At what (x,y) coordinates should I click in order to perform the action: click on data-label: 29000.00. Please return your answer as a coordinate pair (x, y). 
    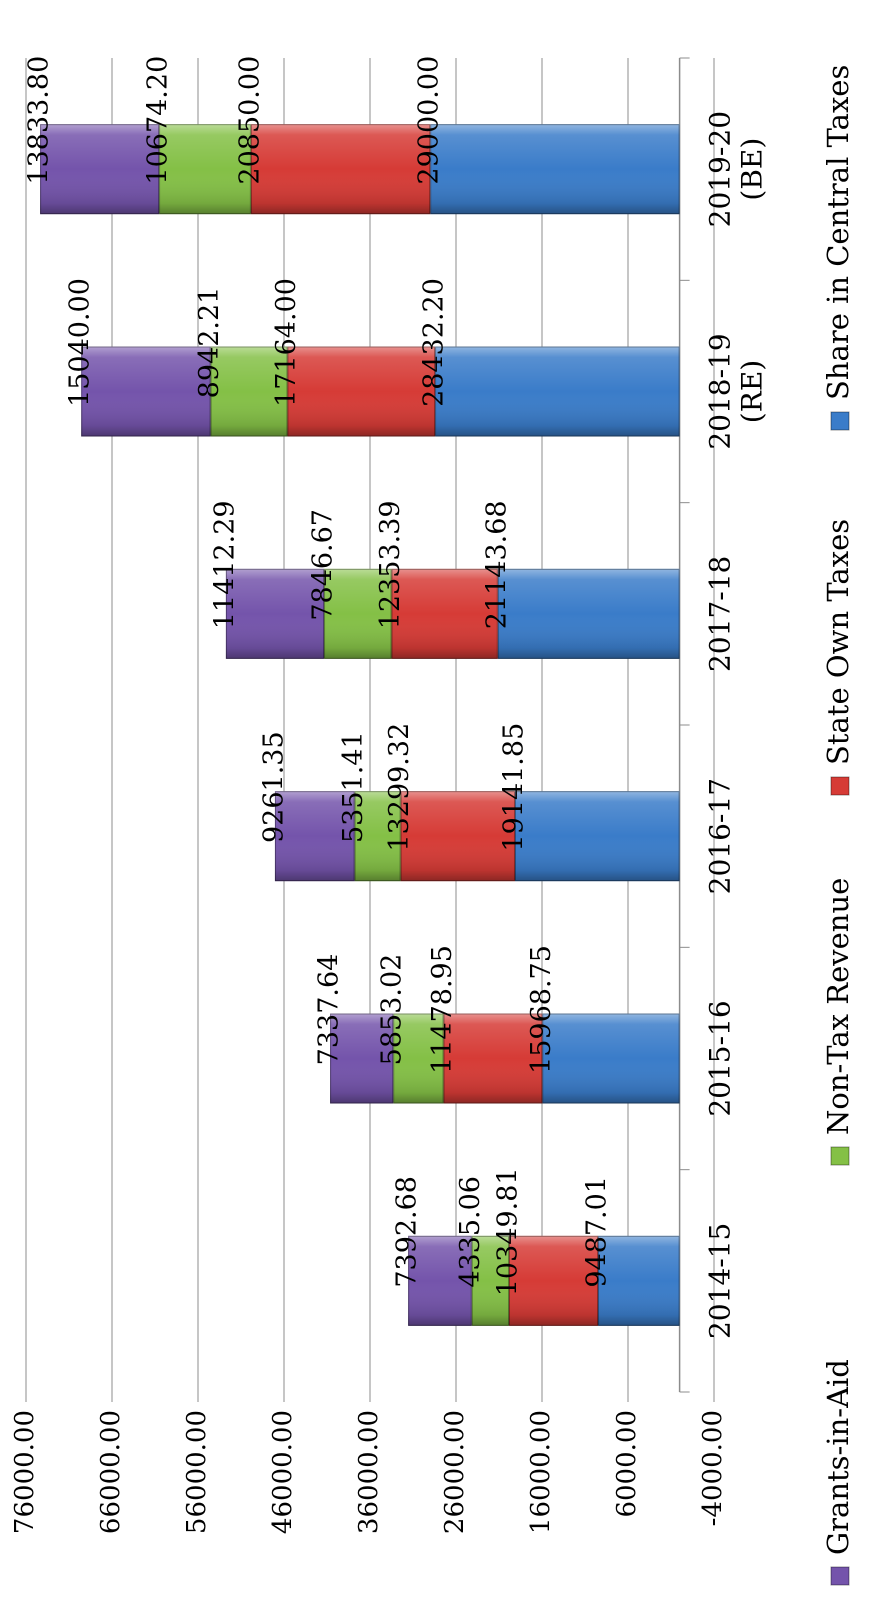
    Looking at the image, I should click on (429, 120).